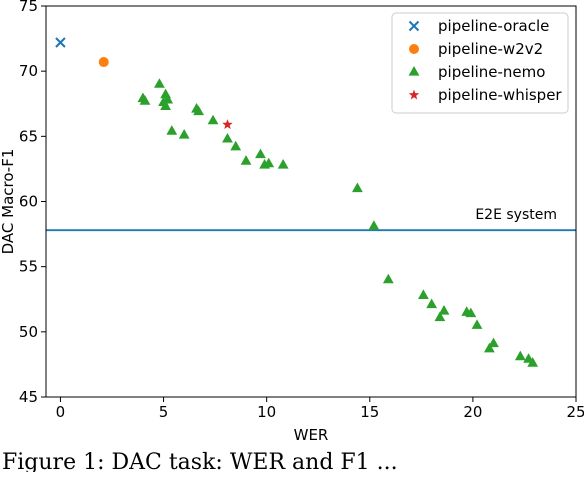 Image resolution: width=584 pixels, height=477 pixels. I want to click on legend-label: pipeline-whisper, so click(500, 95).